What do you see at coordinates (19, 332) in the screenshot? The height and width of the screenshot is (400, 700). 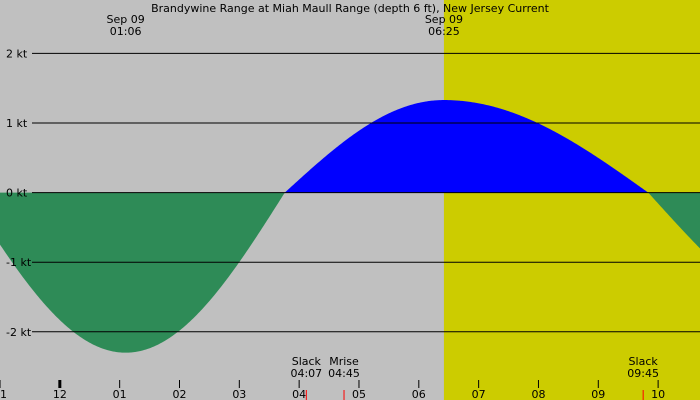 I see `y-tick-label: -2 kt` at bounding box center [19, 332].